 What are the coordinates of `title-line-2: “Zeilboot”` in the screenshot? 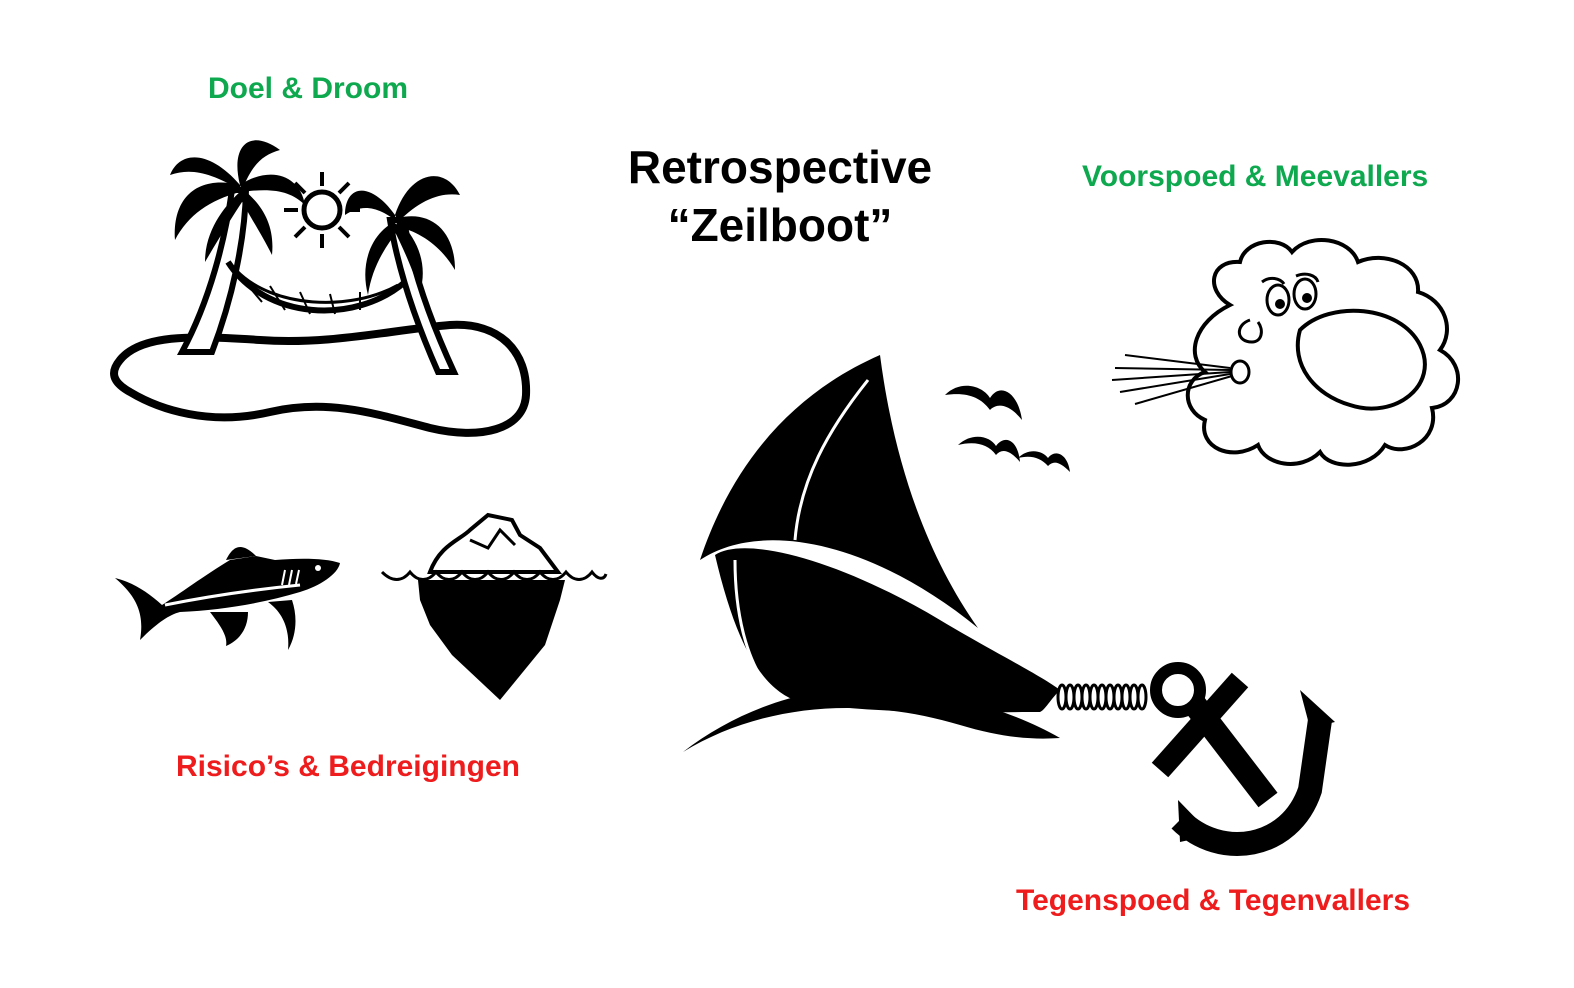 It's located at (780, 225).